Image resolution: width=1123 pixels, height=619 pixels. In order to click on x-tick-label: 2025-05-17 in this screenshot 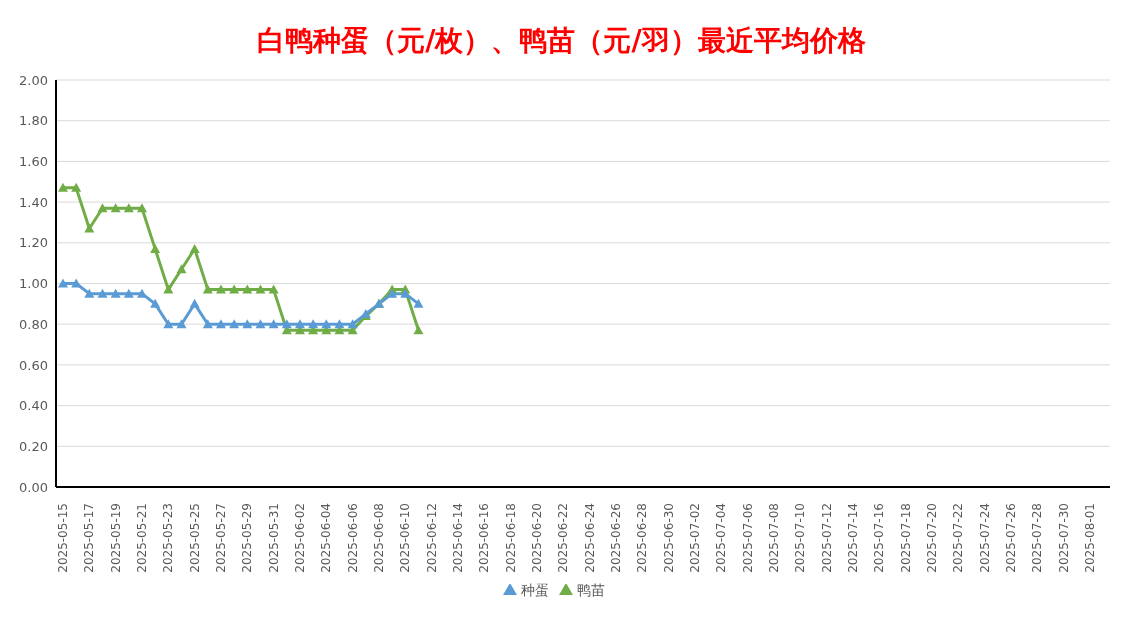, I will do `click(89, 538)`.